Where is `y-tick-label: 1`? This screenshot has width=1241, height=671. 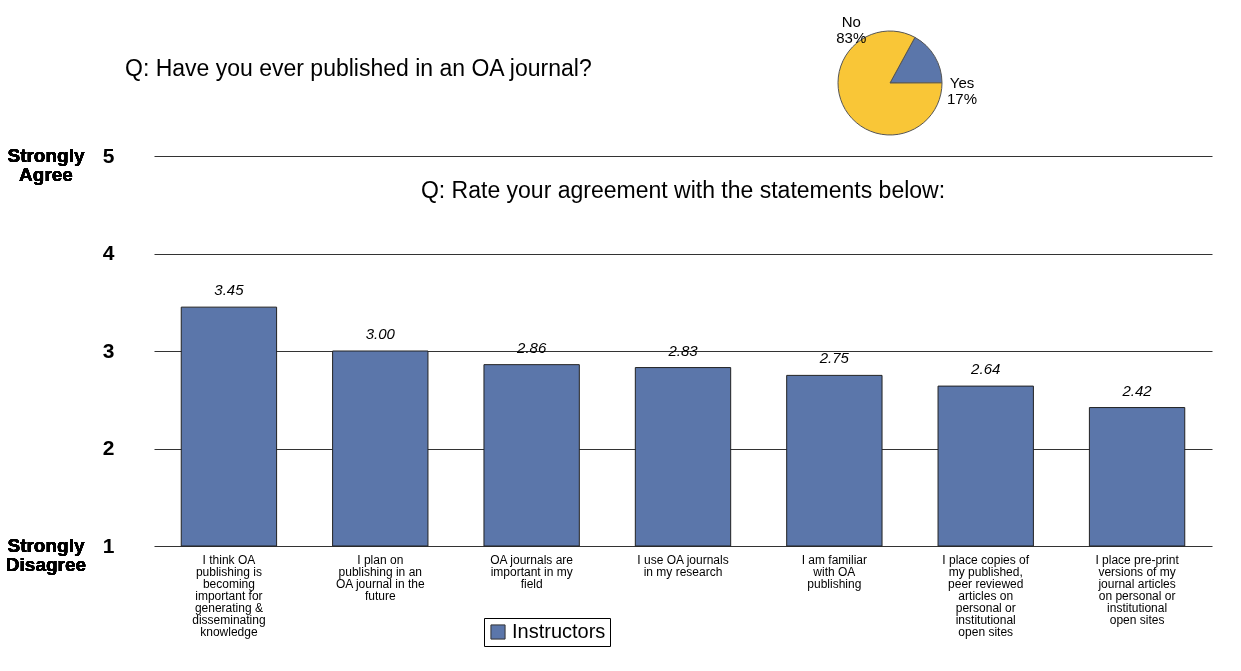 y-tick-label: 1 is located at coordinates (108, 545).